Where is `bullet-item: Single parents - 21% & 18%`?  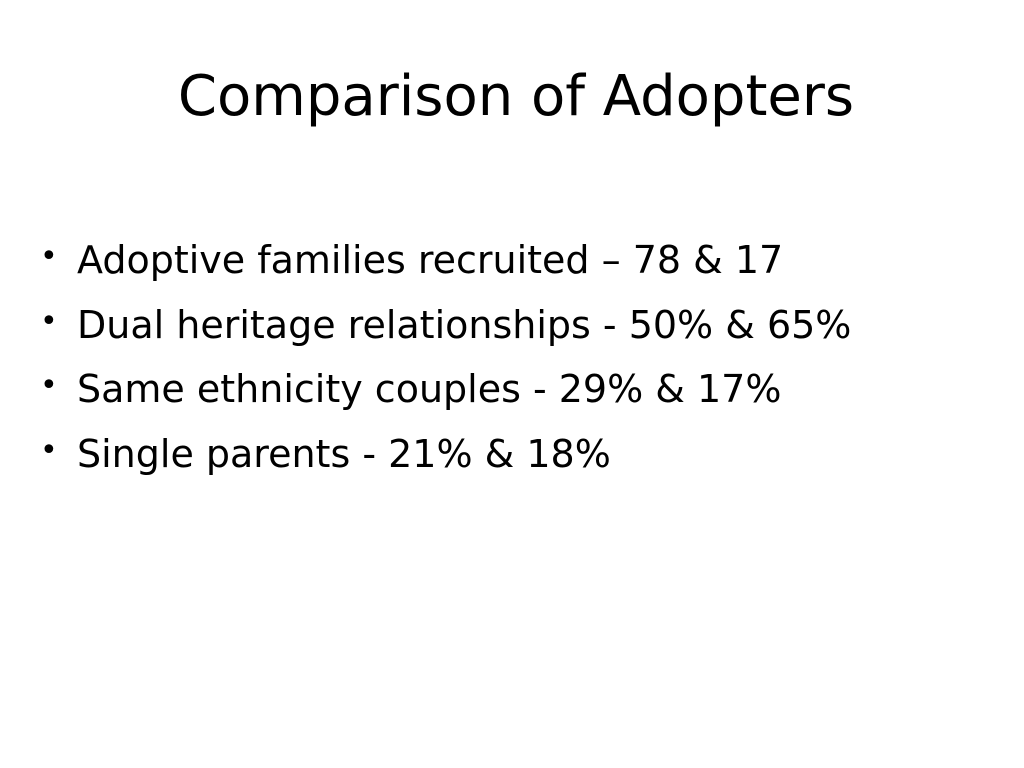 bullet-item: Single parents - 21% & 18% is located at coordinates (445, 453).